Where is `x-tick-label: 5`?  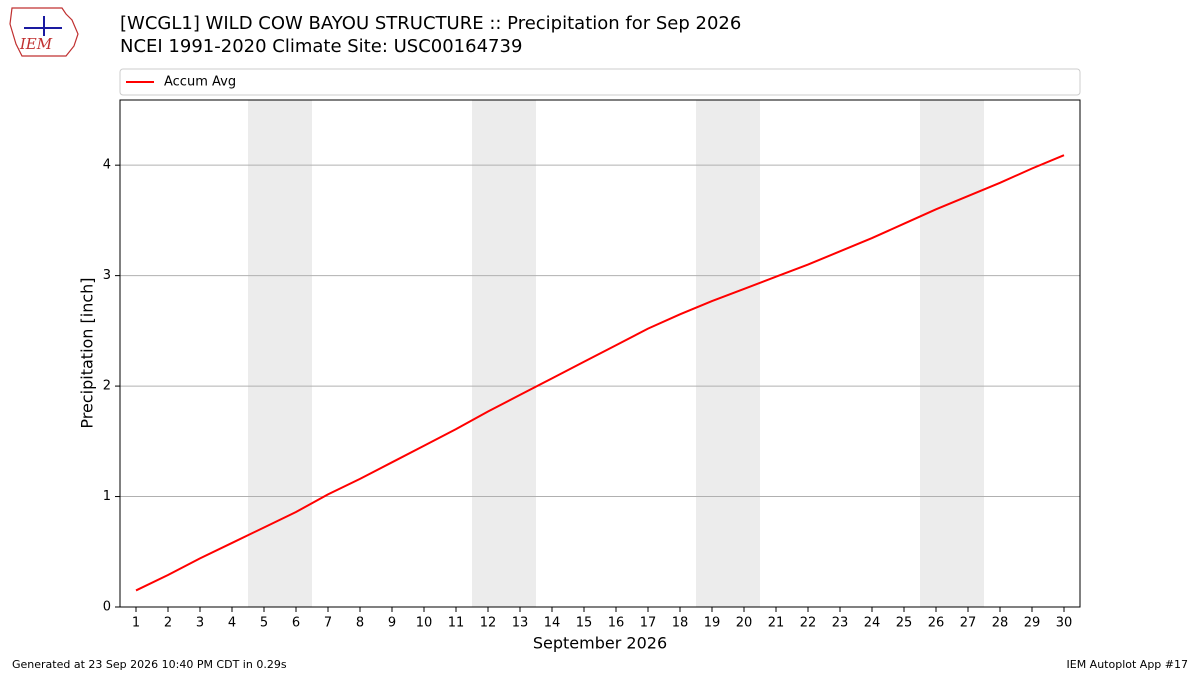 x-tick-label: 5 is located at coordinates (264, 623).